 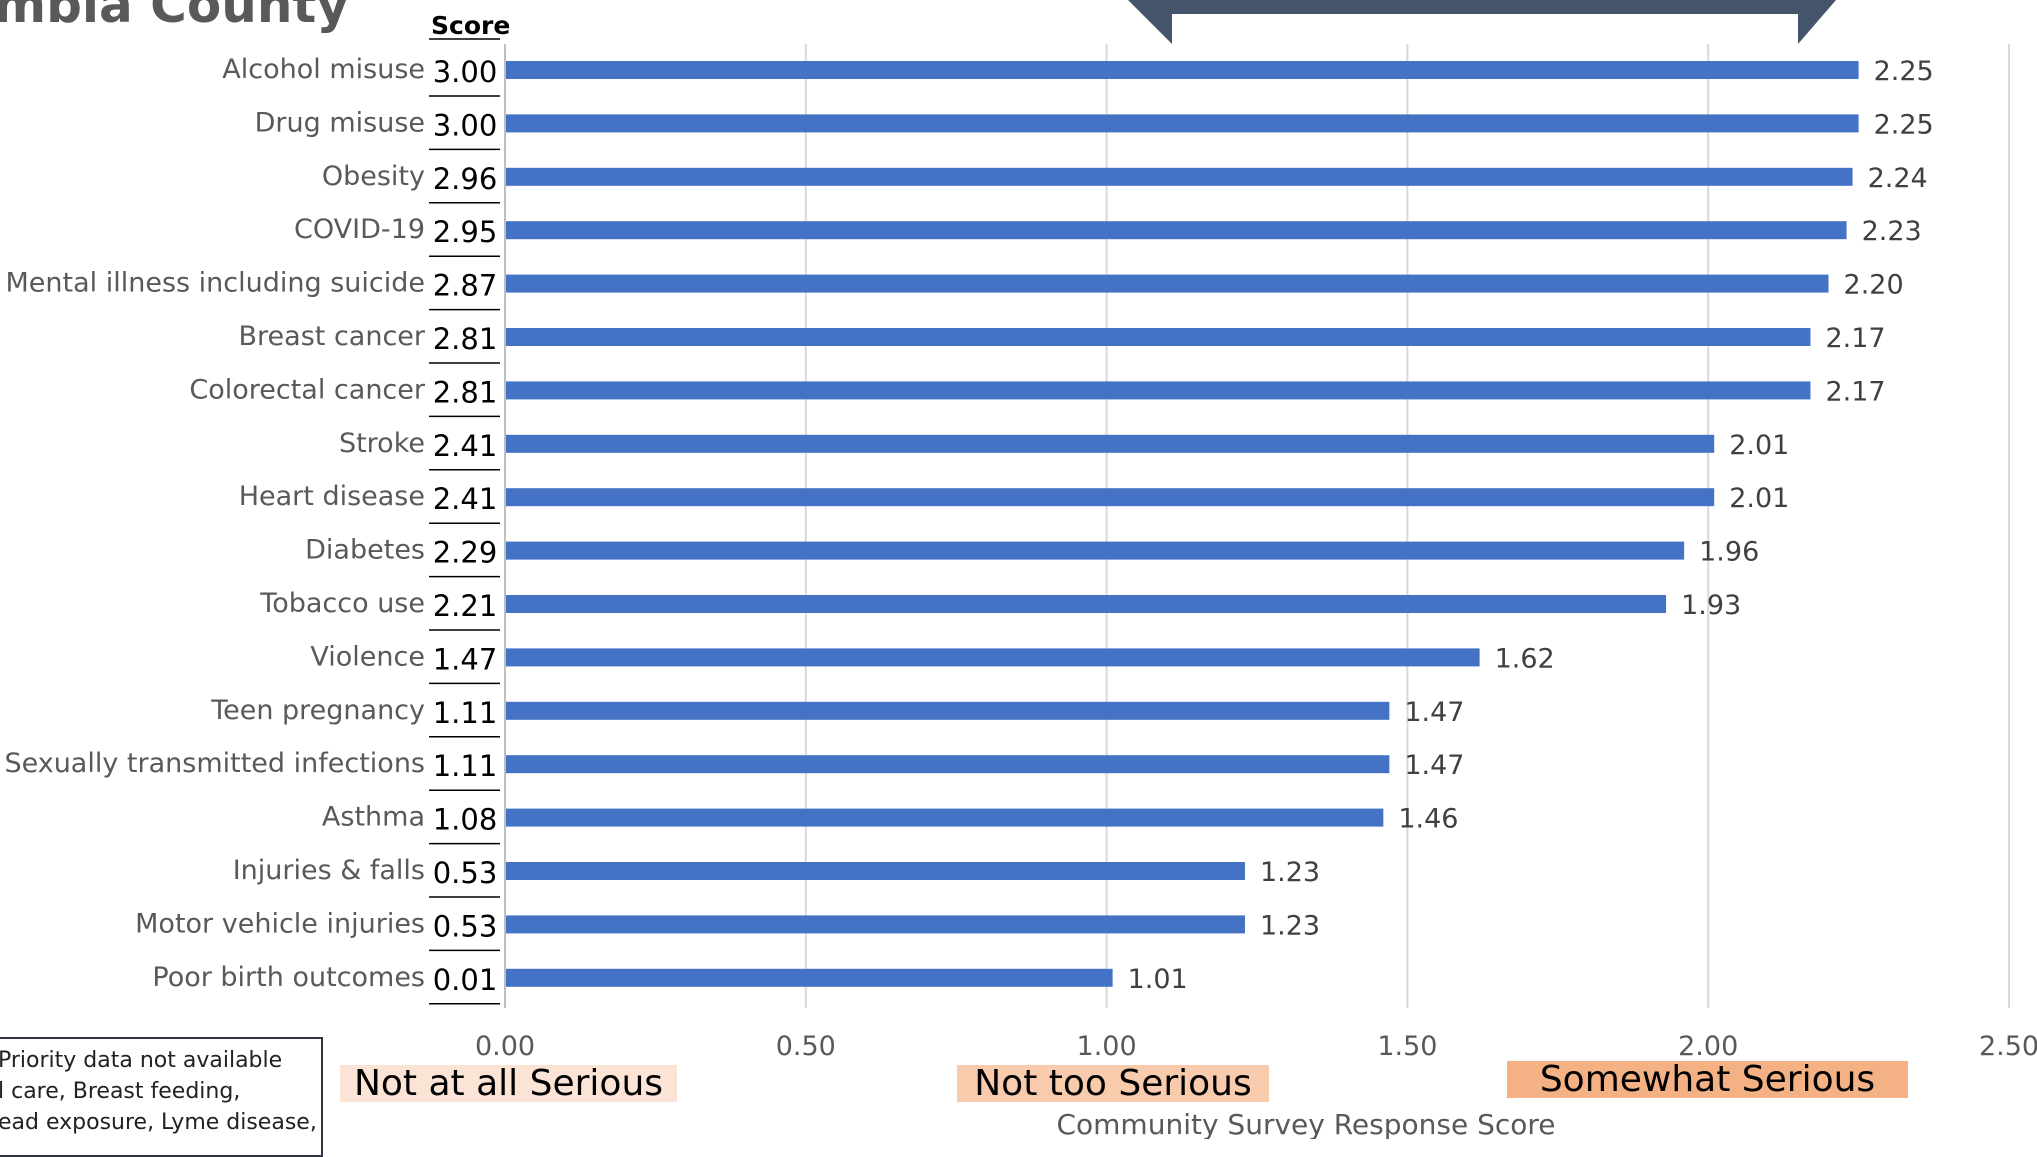 What do you see at coordinates (1428, 819) in the screenshot?
I see `bar-value-label: 1.46` at bounding box center [1428, 819].